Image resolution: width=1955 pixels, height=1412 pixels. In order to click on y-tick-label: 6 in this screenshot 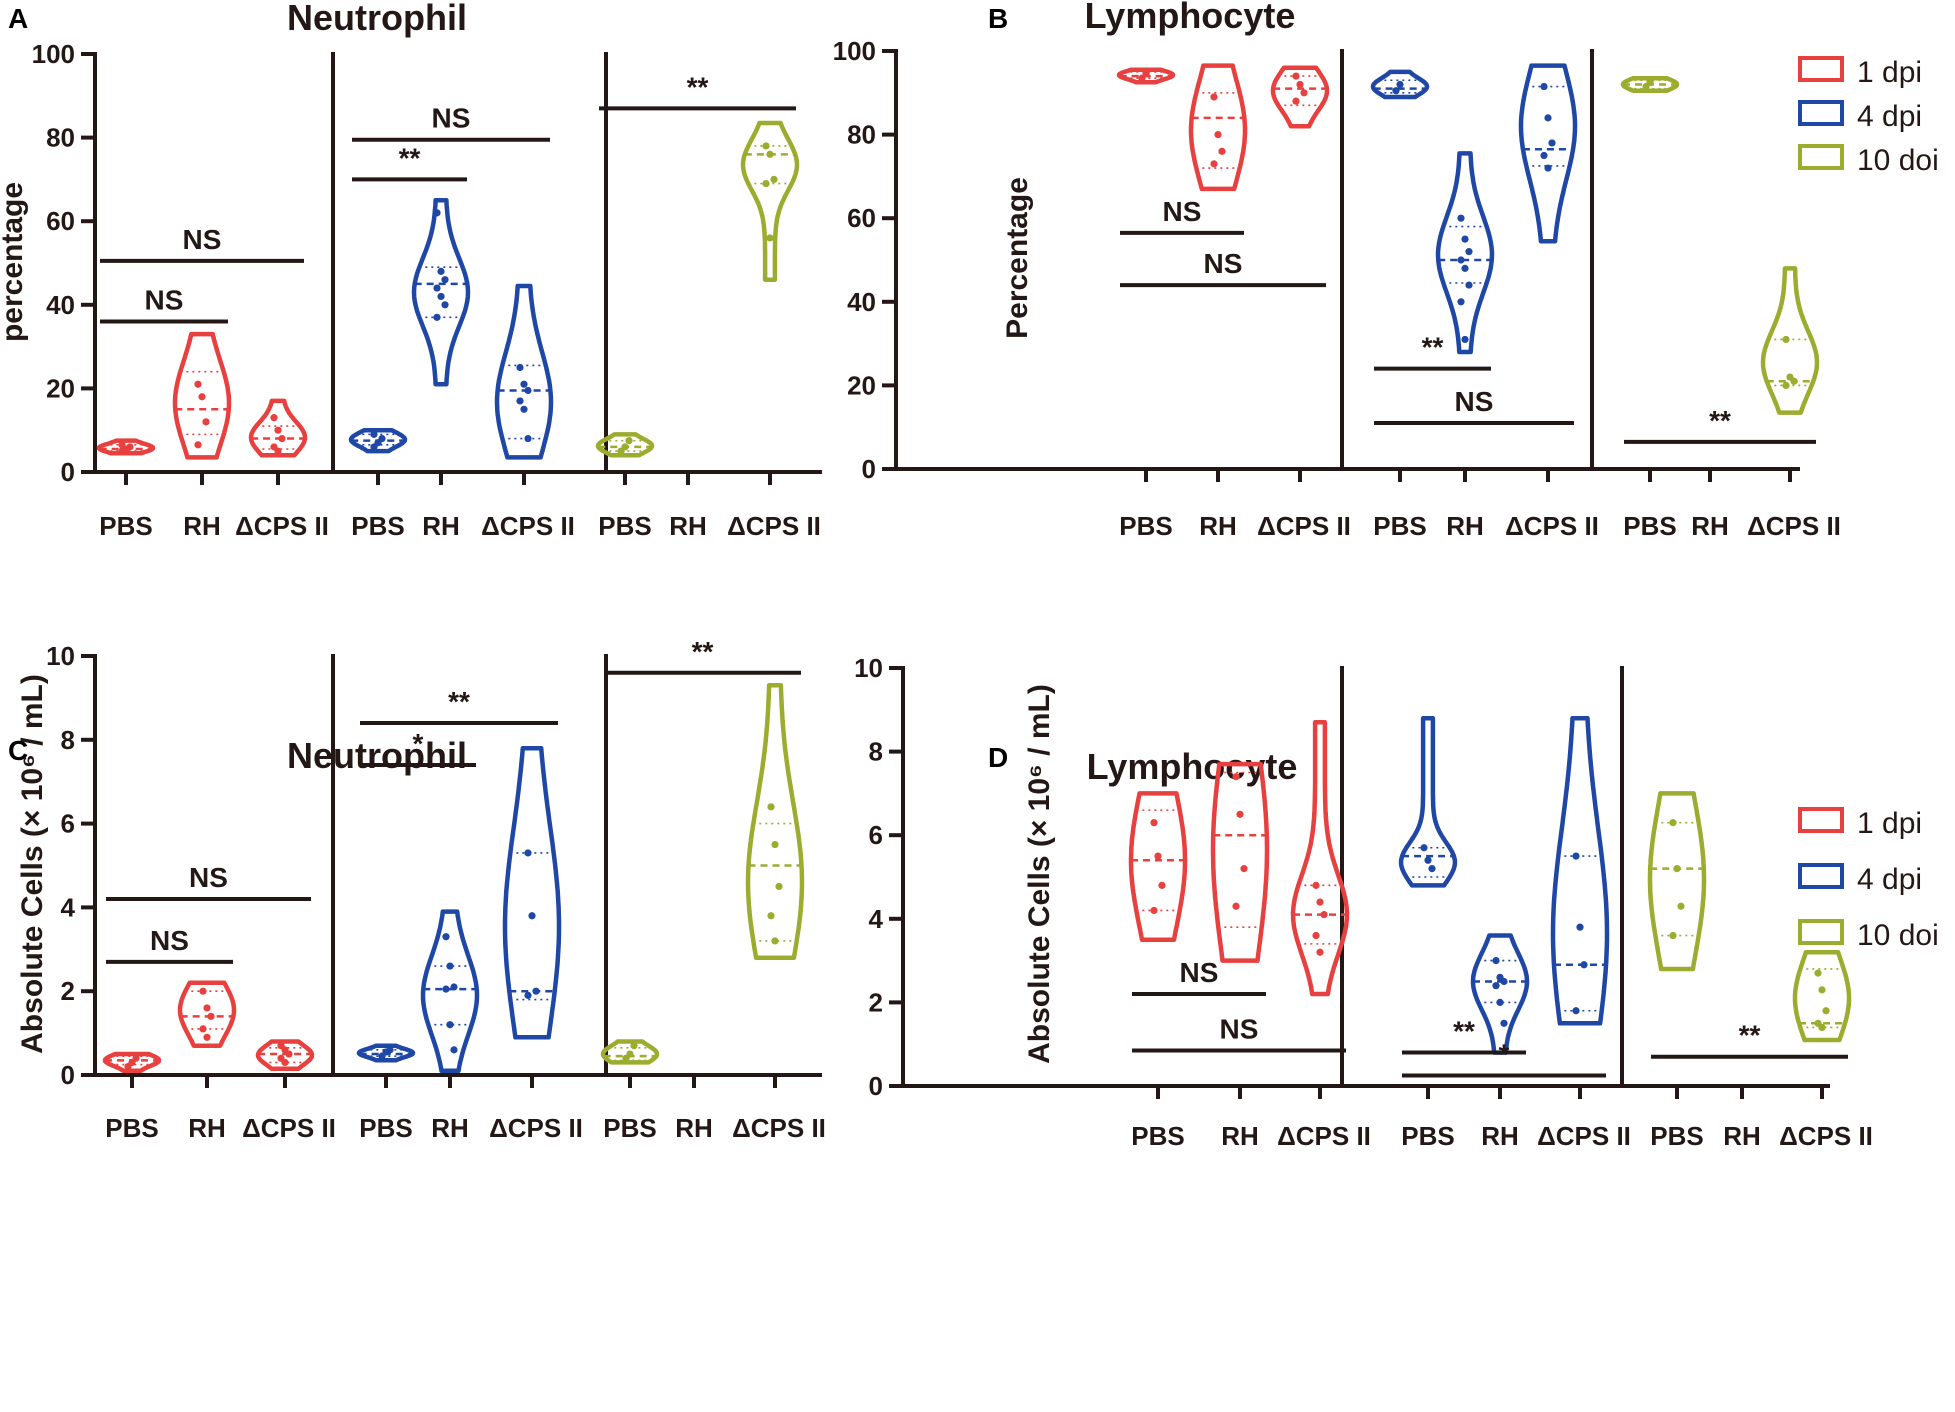, I will do `click(876, 835)`.